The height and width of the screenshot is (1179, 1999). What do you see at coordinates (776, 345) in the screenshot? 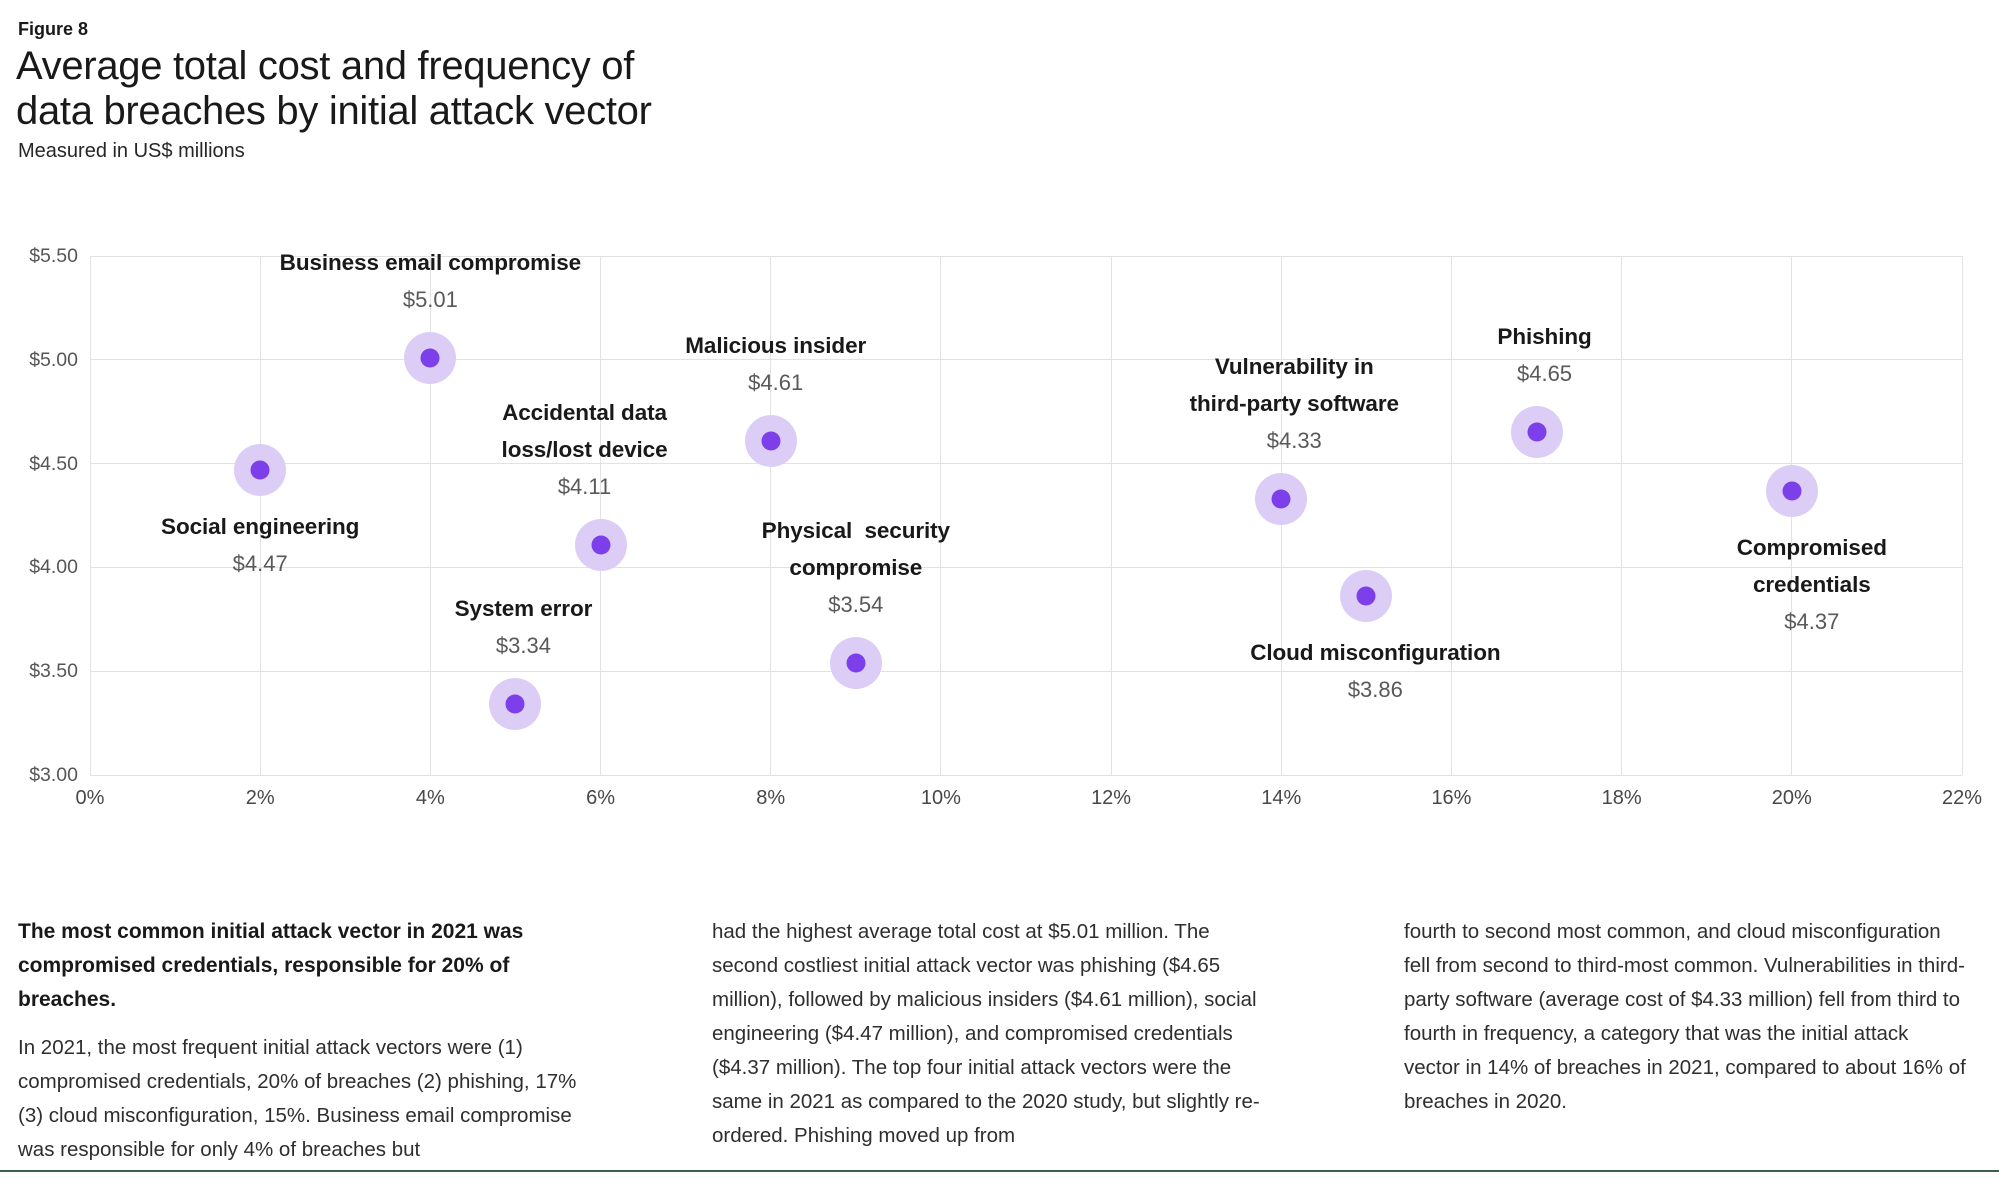
I see `point-name: Malicious insider` at bounding box center [776, 345].